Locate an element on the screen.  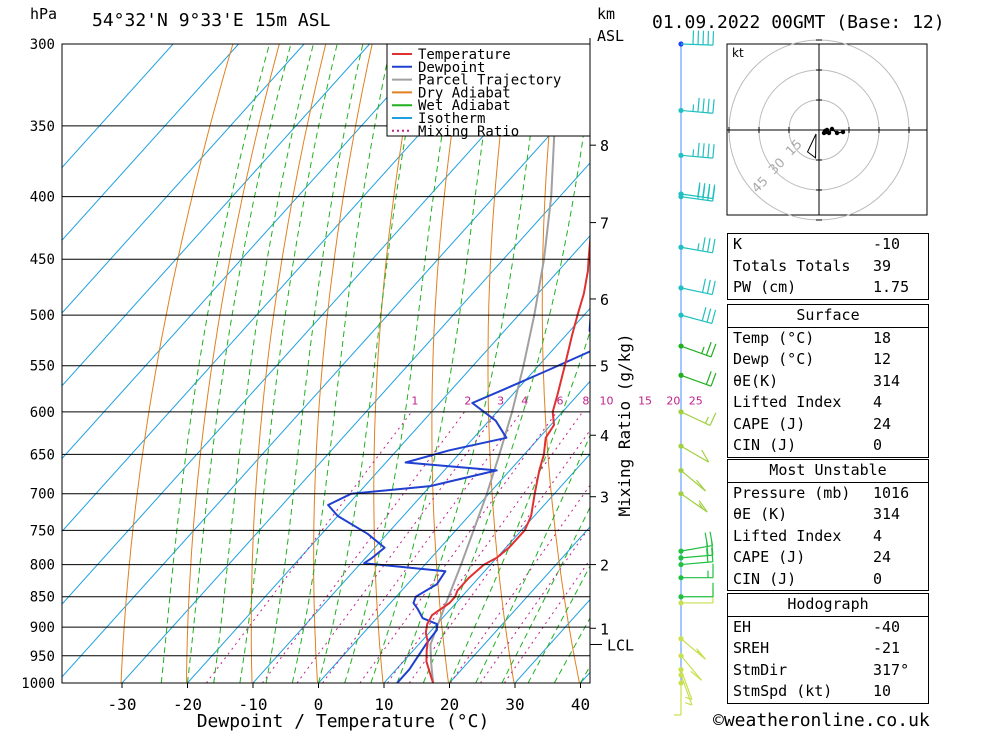
pressure-unit-label: hPa is located at coordinates (44, 14).